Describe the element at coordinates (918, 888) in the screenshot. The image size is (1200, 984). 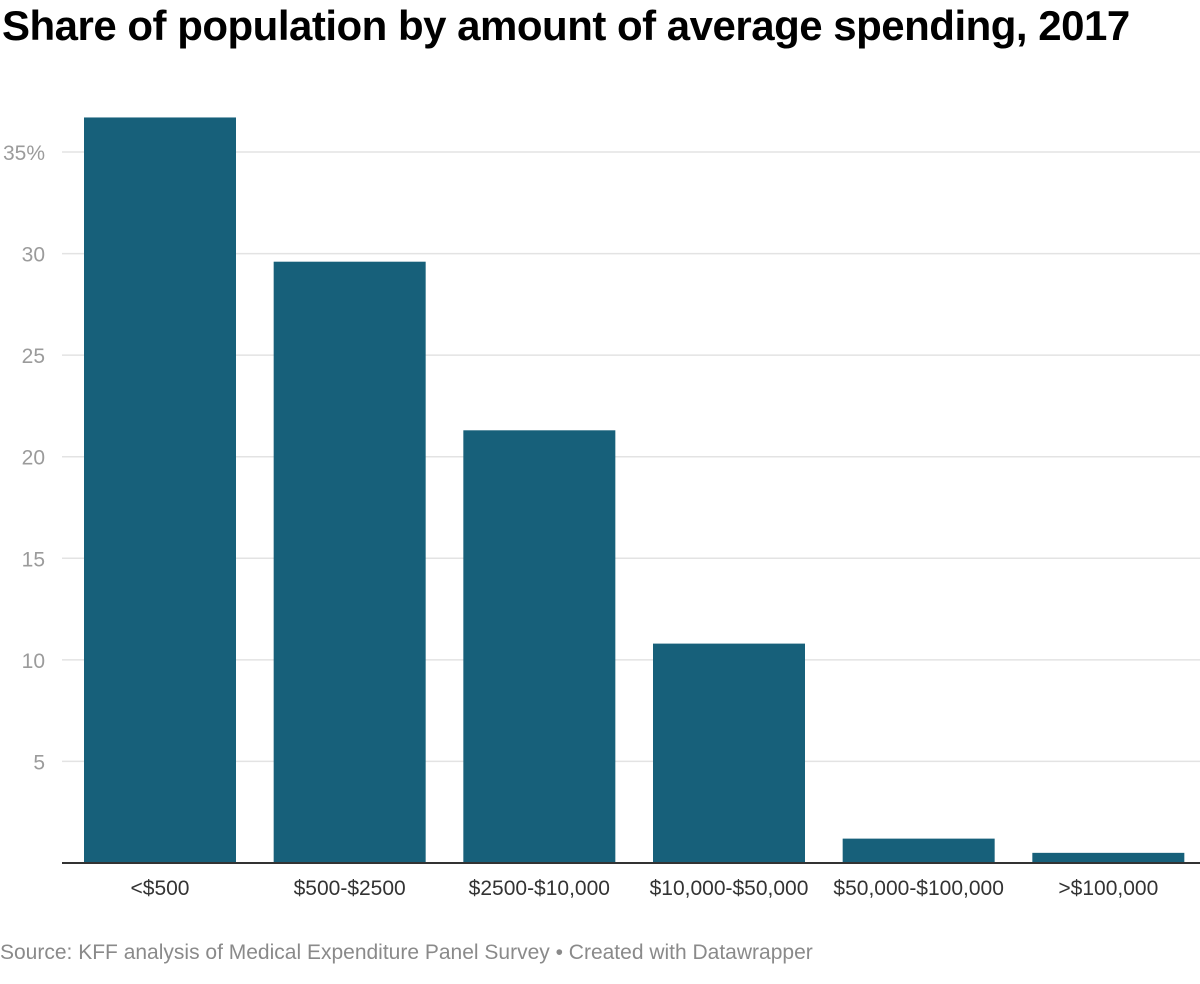
I see `x-tick-label: $50,000-$100,000` at that location.